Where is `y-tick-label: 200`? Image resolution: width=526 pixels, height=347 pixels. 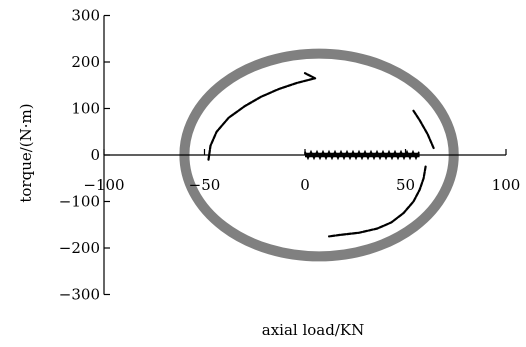
y-tick-label: 200 is located at coordinates (85, 62).